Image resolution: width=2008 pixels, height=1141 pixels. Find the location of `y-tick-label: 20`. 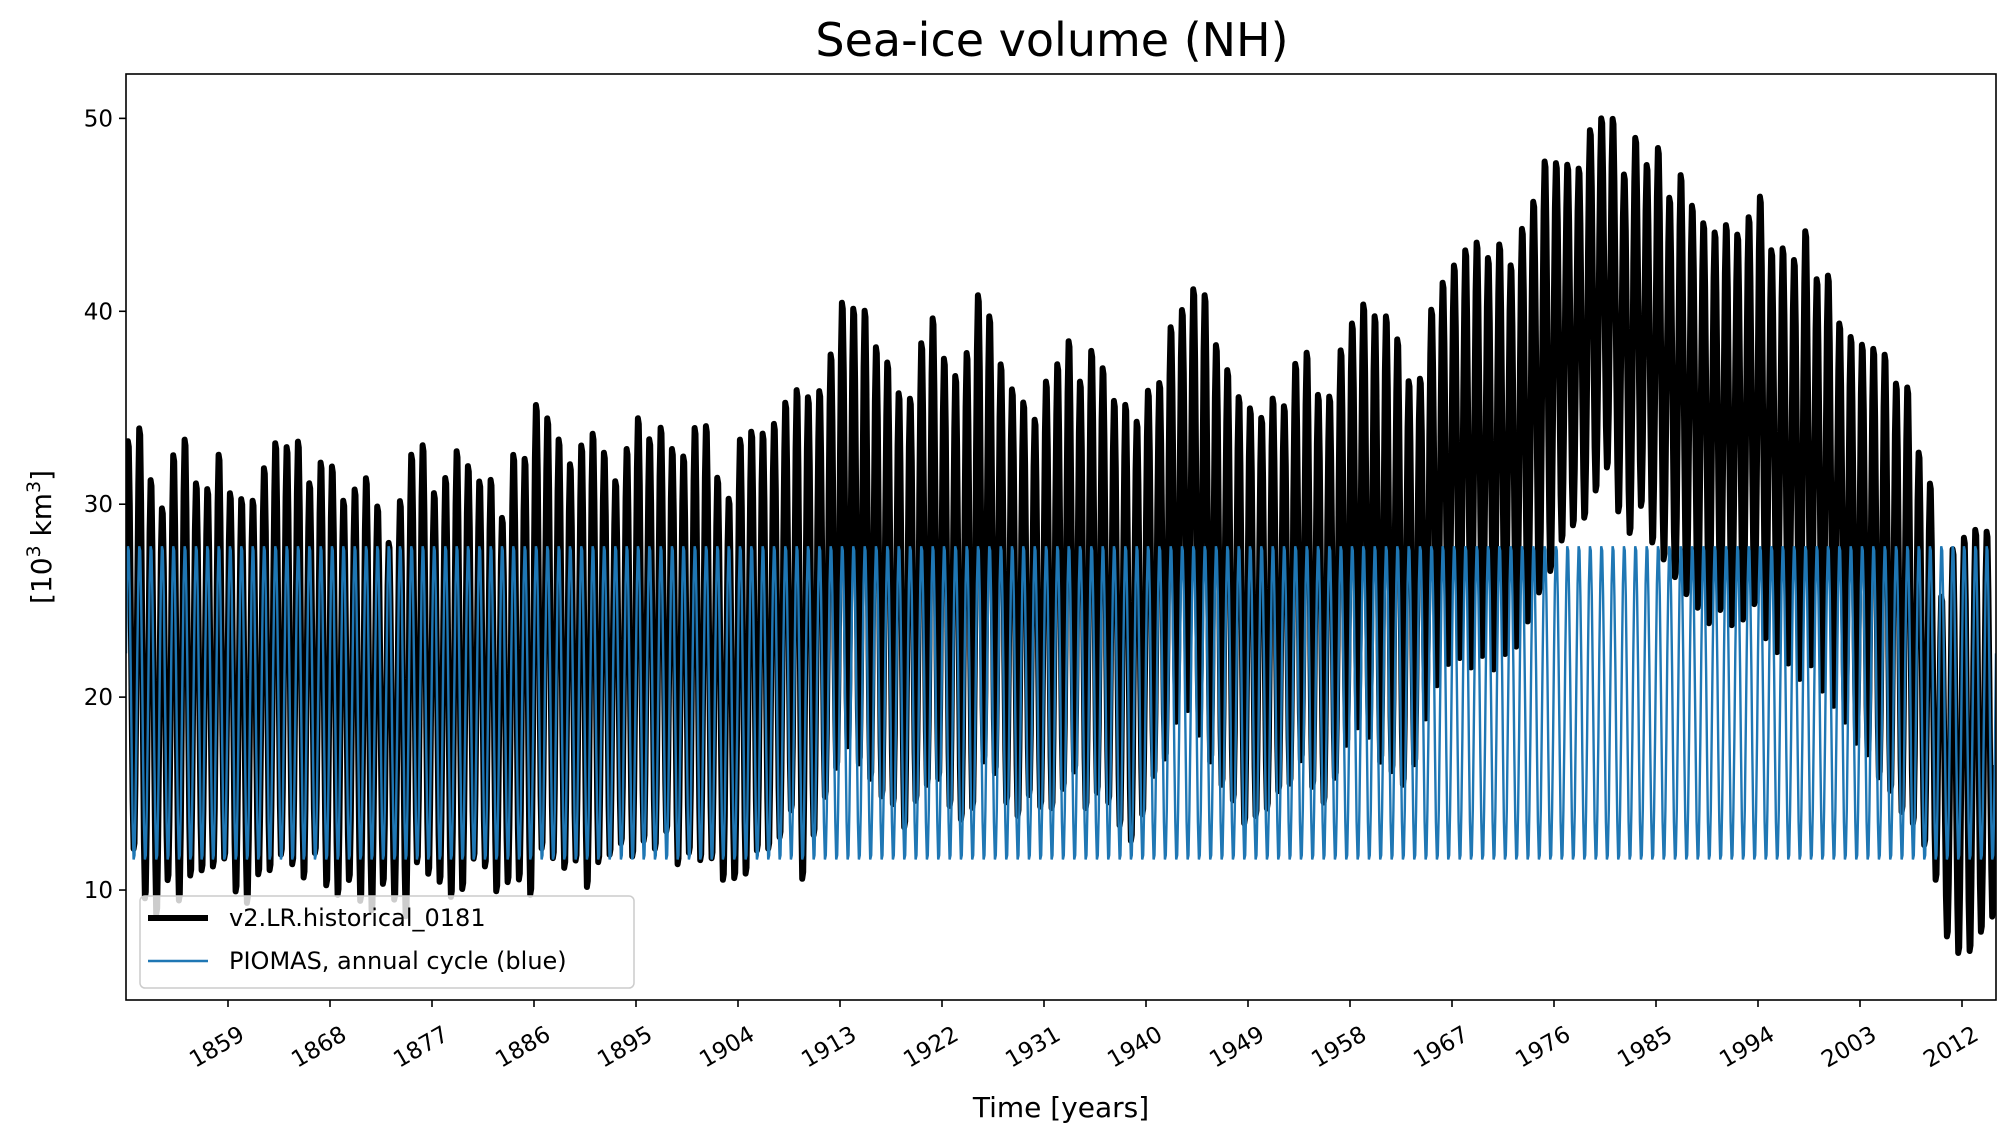

y-tick-label: 20 is located at coordinates (98, 698).